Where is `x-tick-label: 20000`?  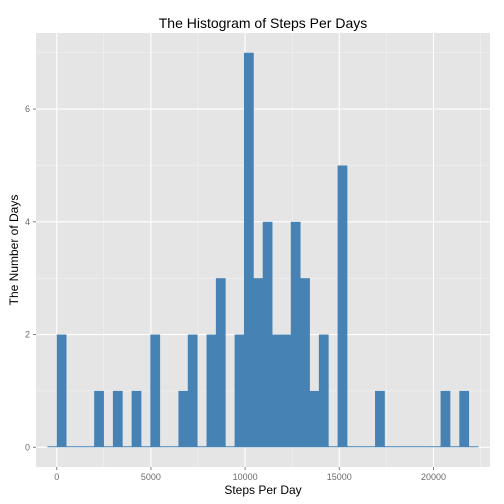 x-tick-label: 20000 is located at coordinates (433, 477).